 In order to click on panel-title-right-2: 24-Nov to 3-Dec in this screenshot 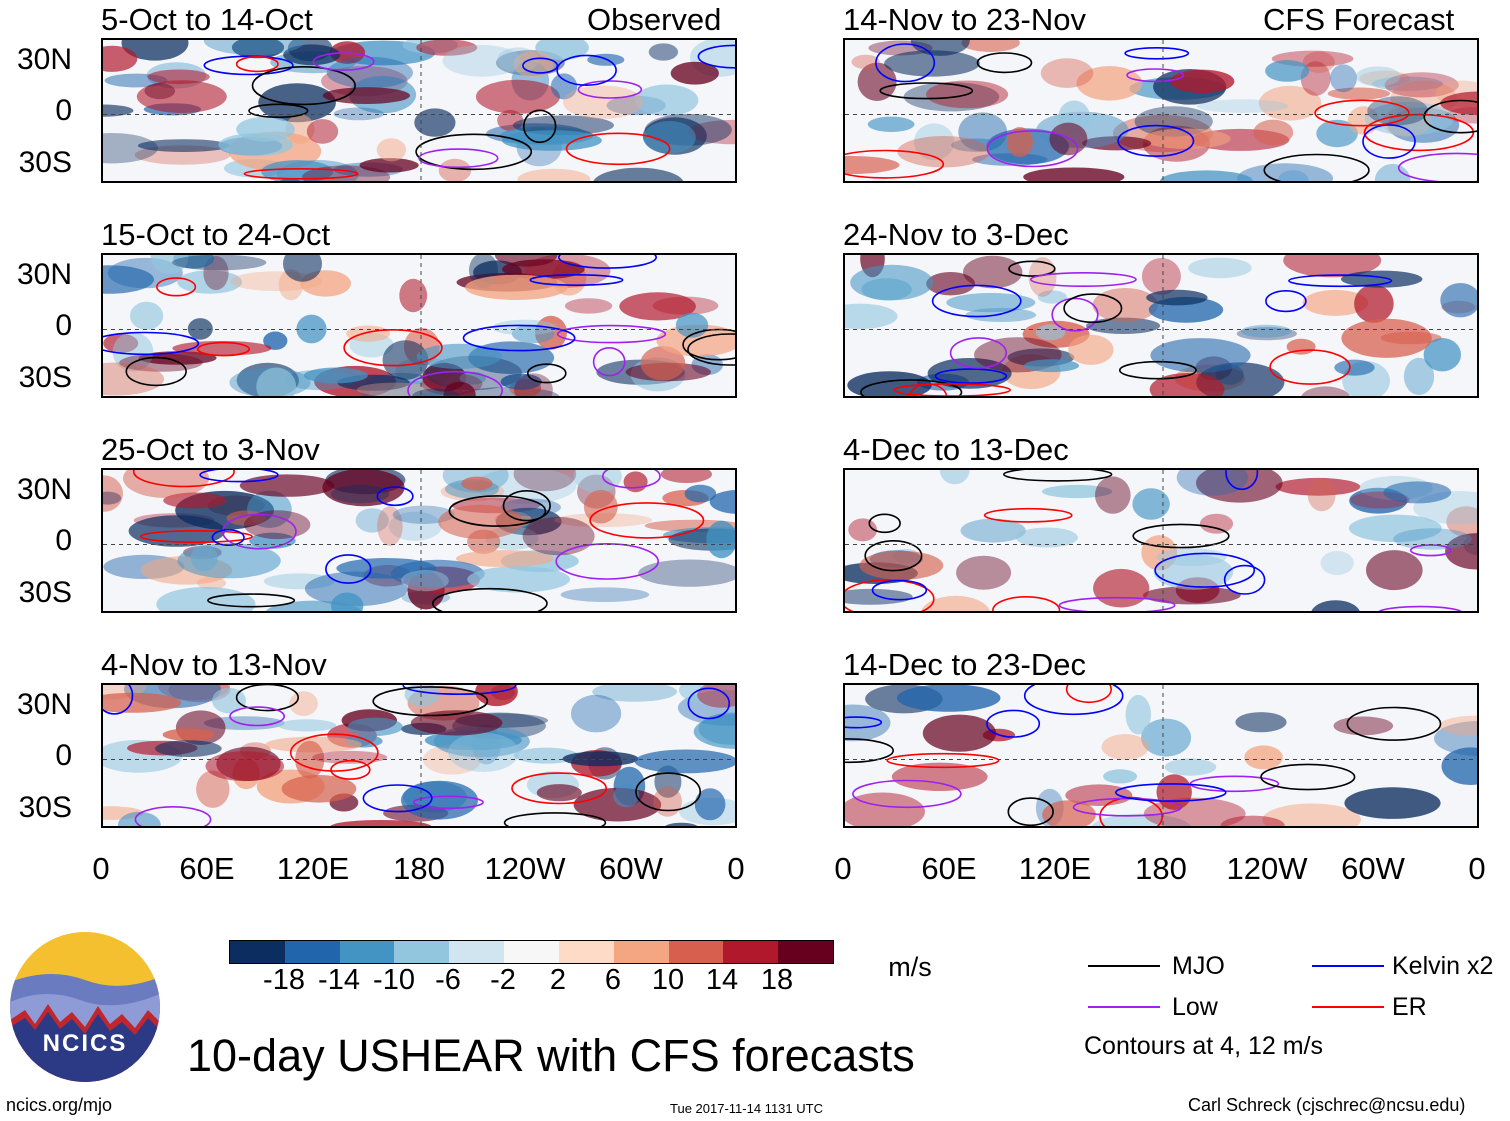, I will do `click(956, 234)`.